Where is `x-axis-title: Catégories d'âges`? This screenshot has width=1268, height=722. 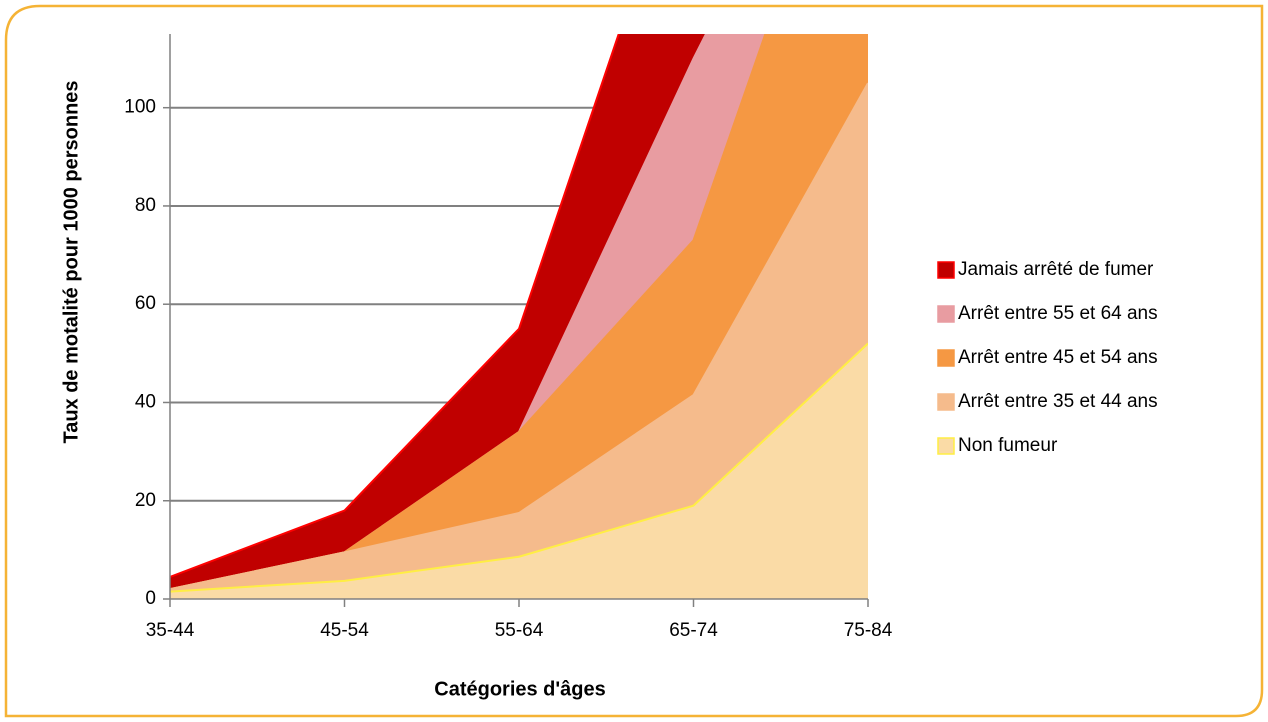
x-axis-title: Catégories d'âges is located at coordinates (519, 689).